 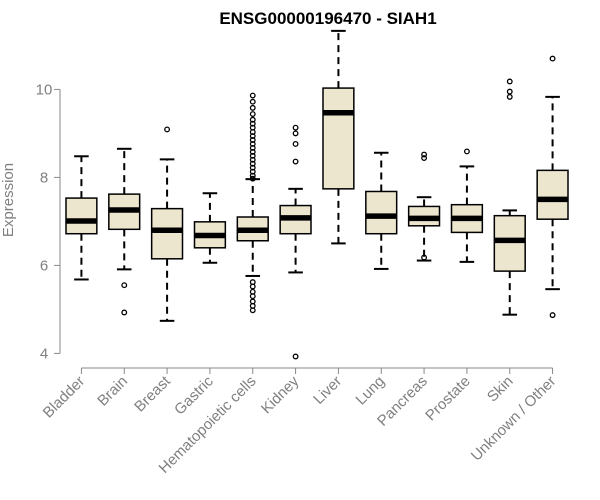 I want to click on box-prostate, so click(x=467, y=205).